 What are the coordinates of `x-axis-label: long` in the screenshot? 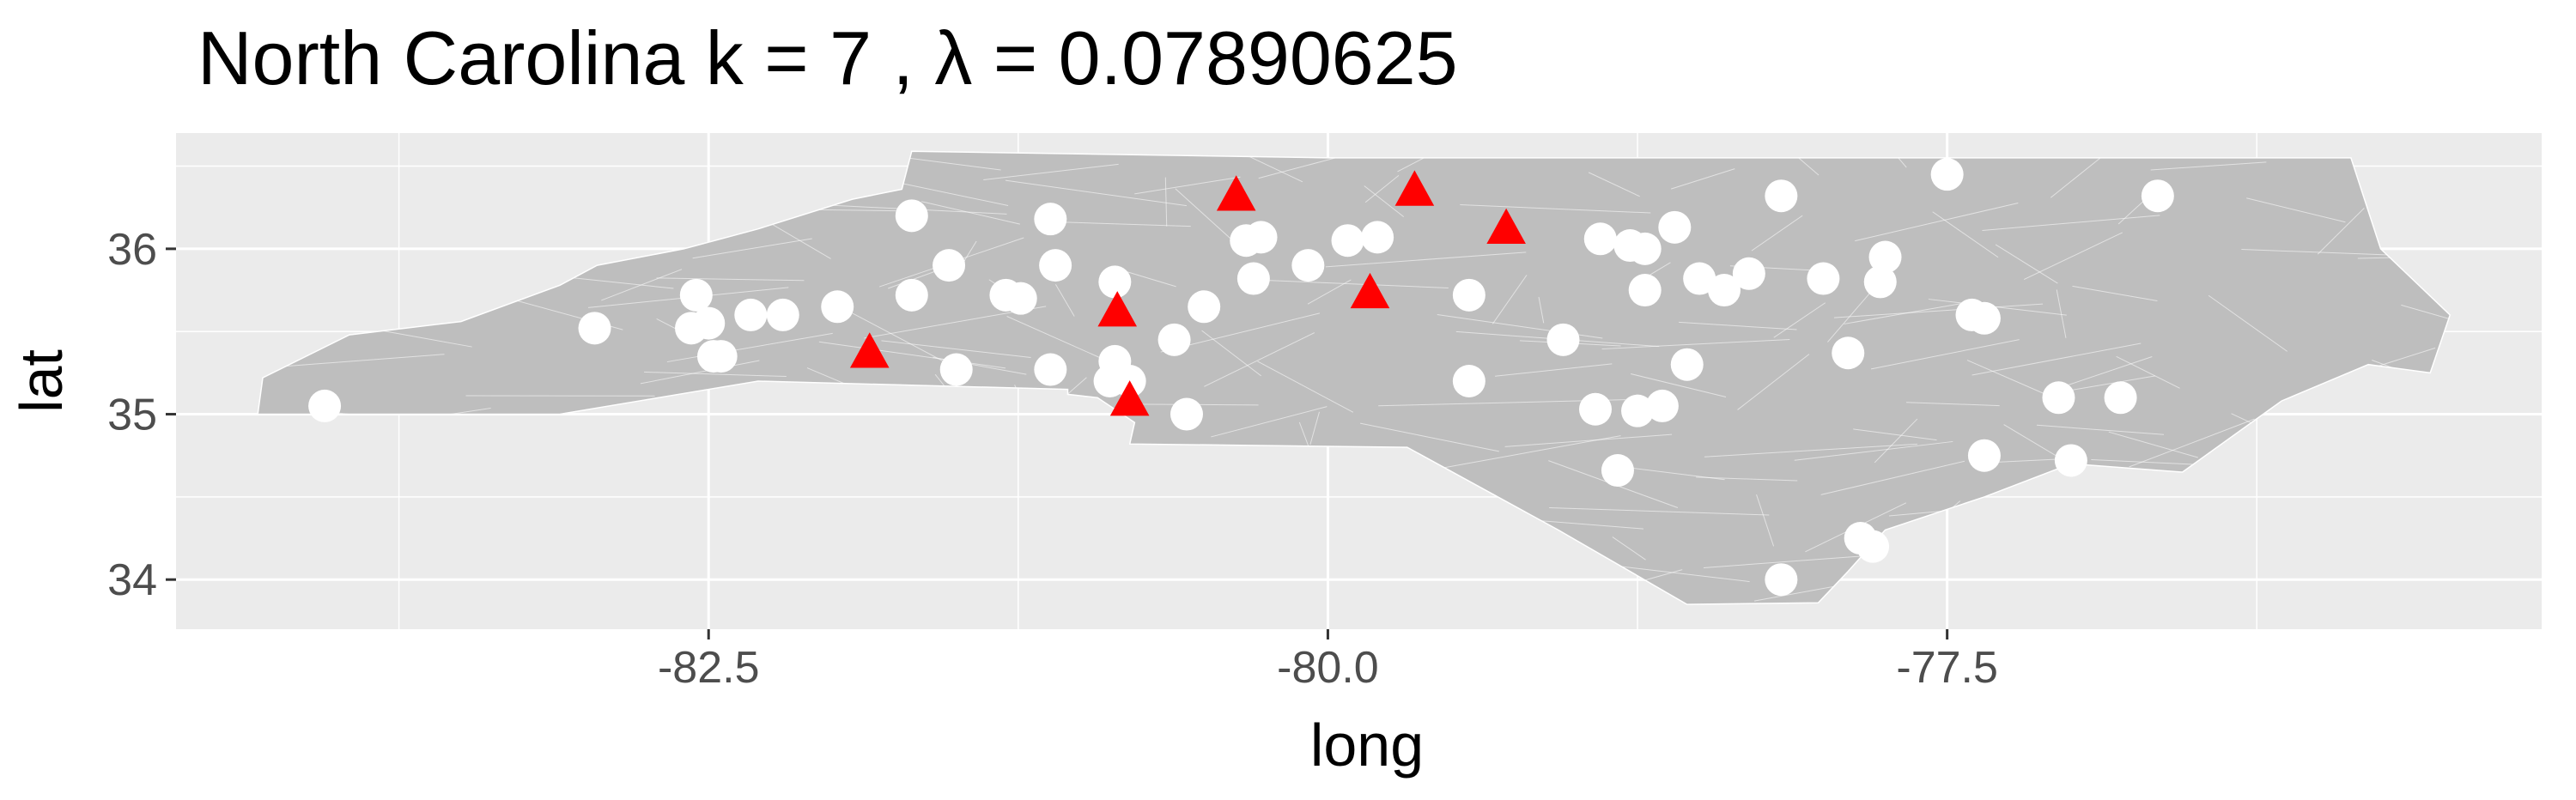 It's located at (1367, 746).